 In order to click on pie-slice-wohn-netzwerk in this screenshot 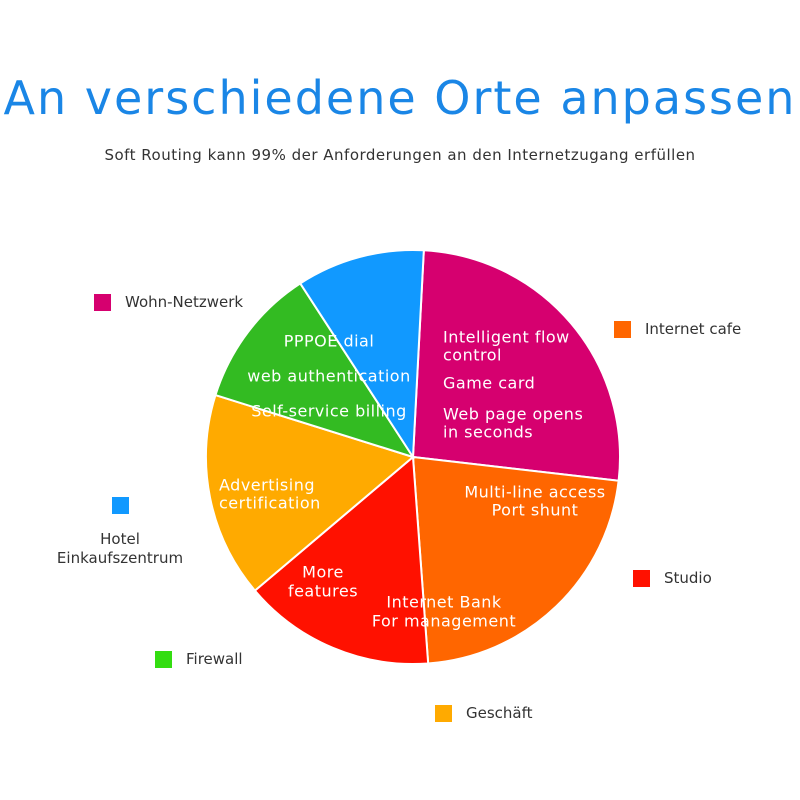, I will do `click(516, 365)`.